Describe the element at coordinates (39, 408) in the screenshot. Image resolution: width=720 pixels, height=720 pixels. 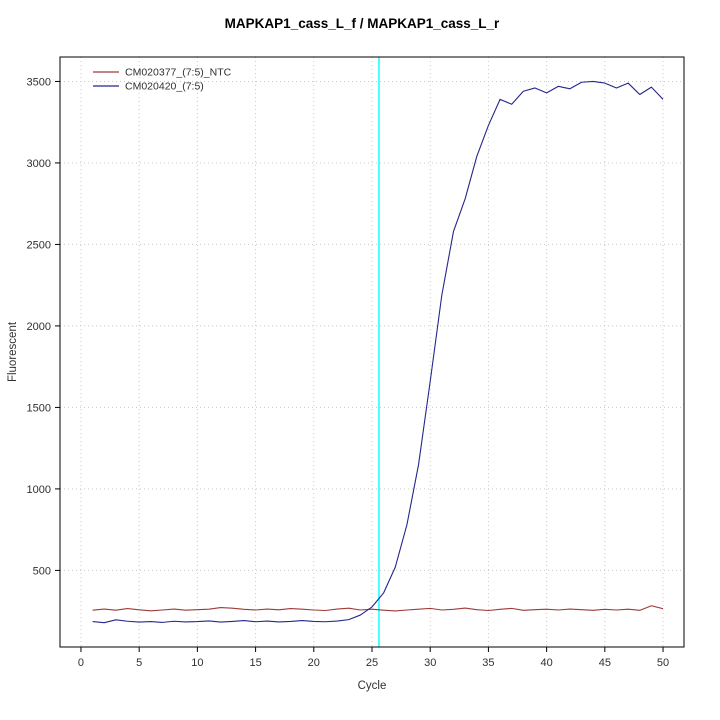
I see `y-tick-label: 1500` at that location.